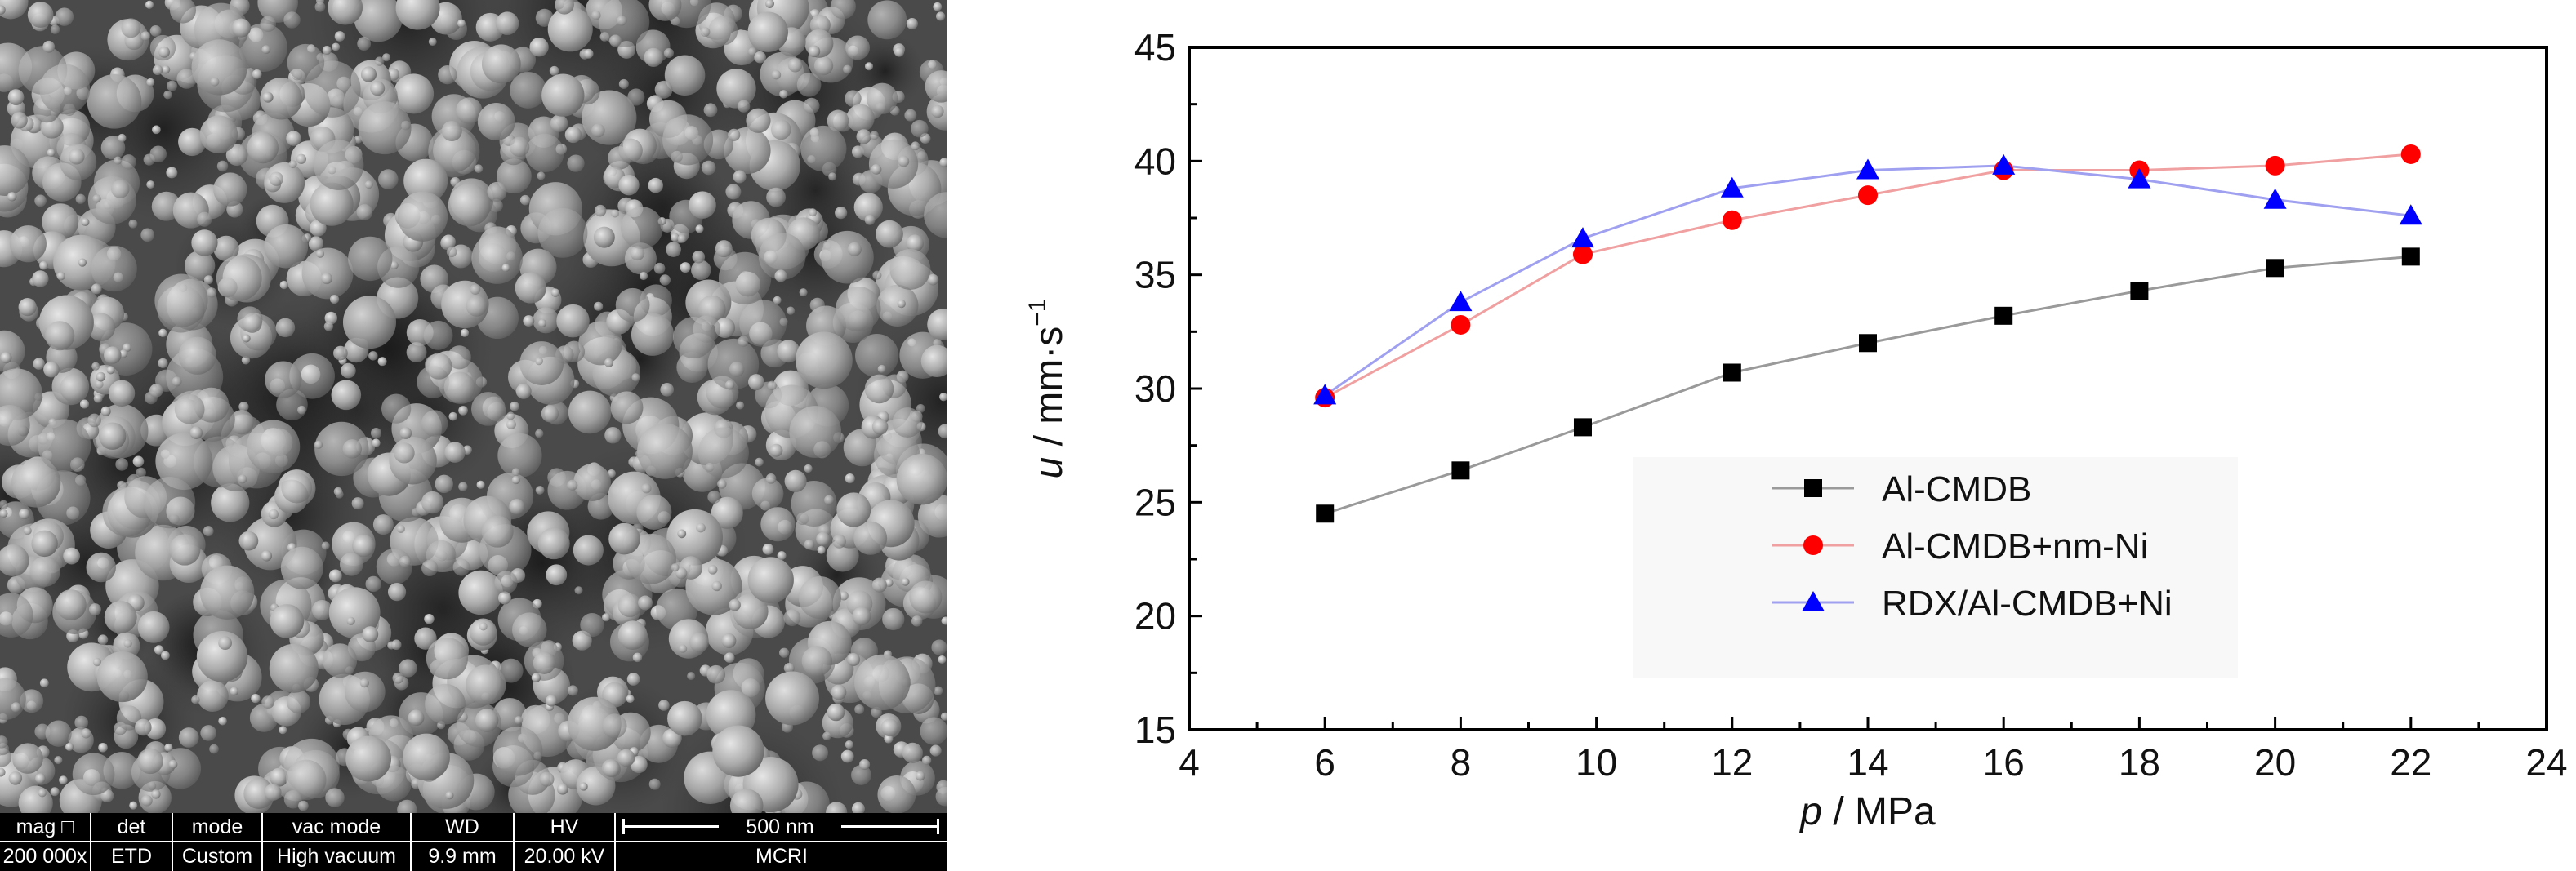 The image size is (2576, 871). Describe the element at coordinates (1732, 762) in the screenshot. I see `x-tick-label: 12` at that location.